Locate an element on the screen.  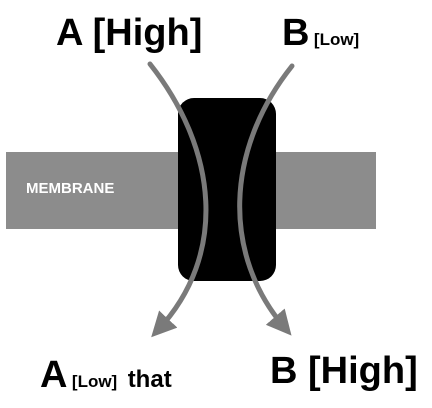
membrane-left-segment is located at coordinates (95, 190).